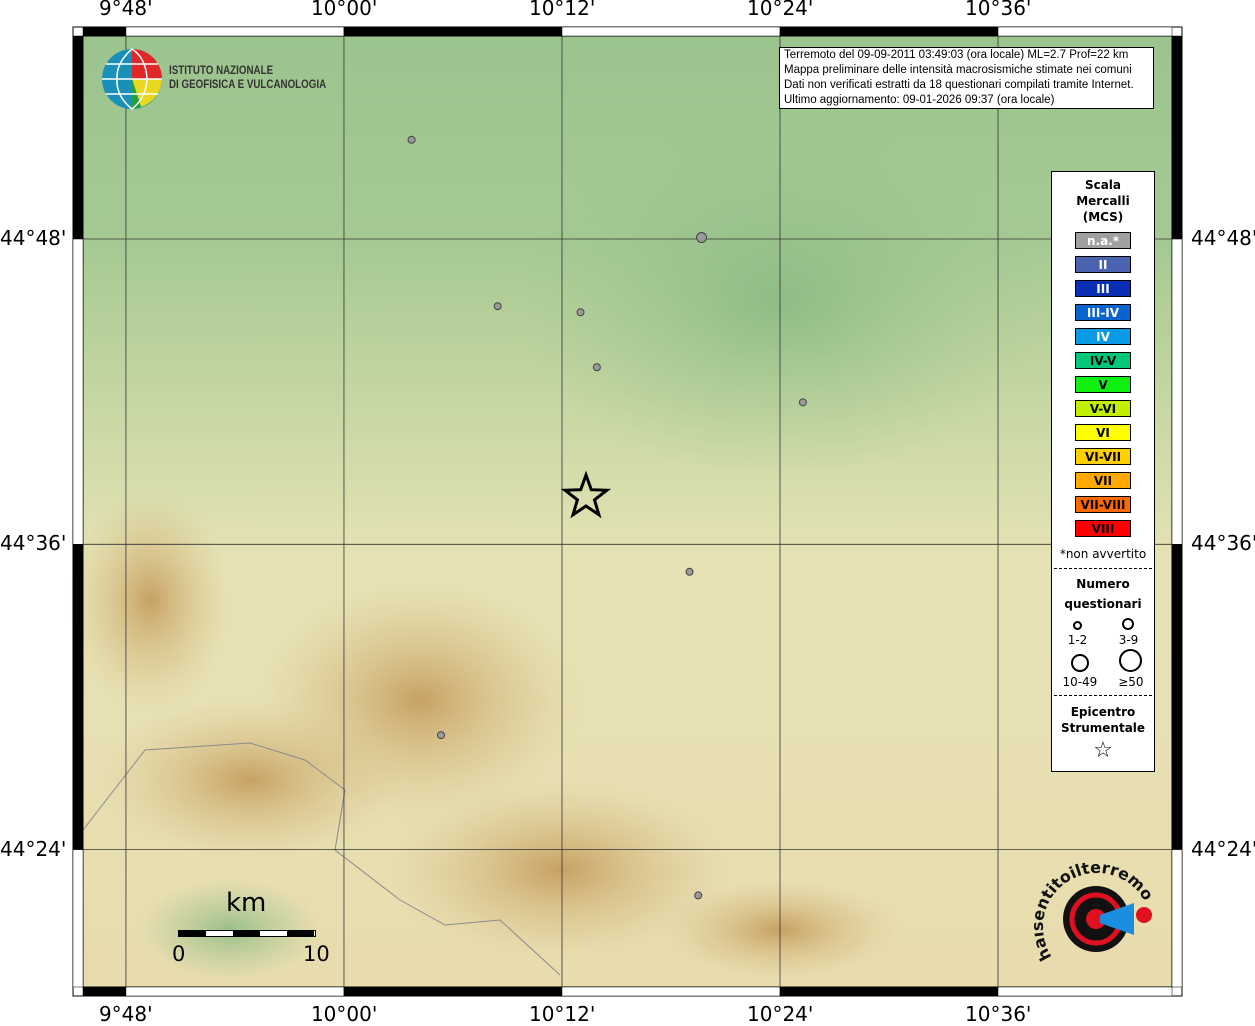 The width and height of the screenshot is (1255, 1026). What do you see at coordinates (316, 954) in the screenshot?
I see `scale-max: 10` at bounding box center [316, 954].